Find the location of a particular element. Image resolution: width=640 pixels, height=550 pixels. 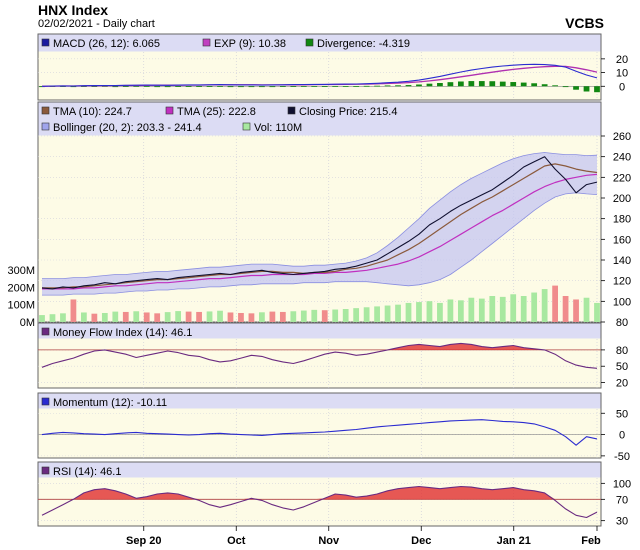

legend-label-4-0: RSI (14): 46.1 is located at coordinates (87, 472).